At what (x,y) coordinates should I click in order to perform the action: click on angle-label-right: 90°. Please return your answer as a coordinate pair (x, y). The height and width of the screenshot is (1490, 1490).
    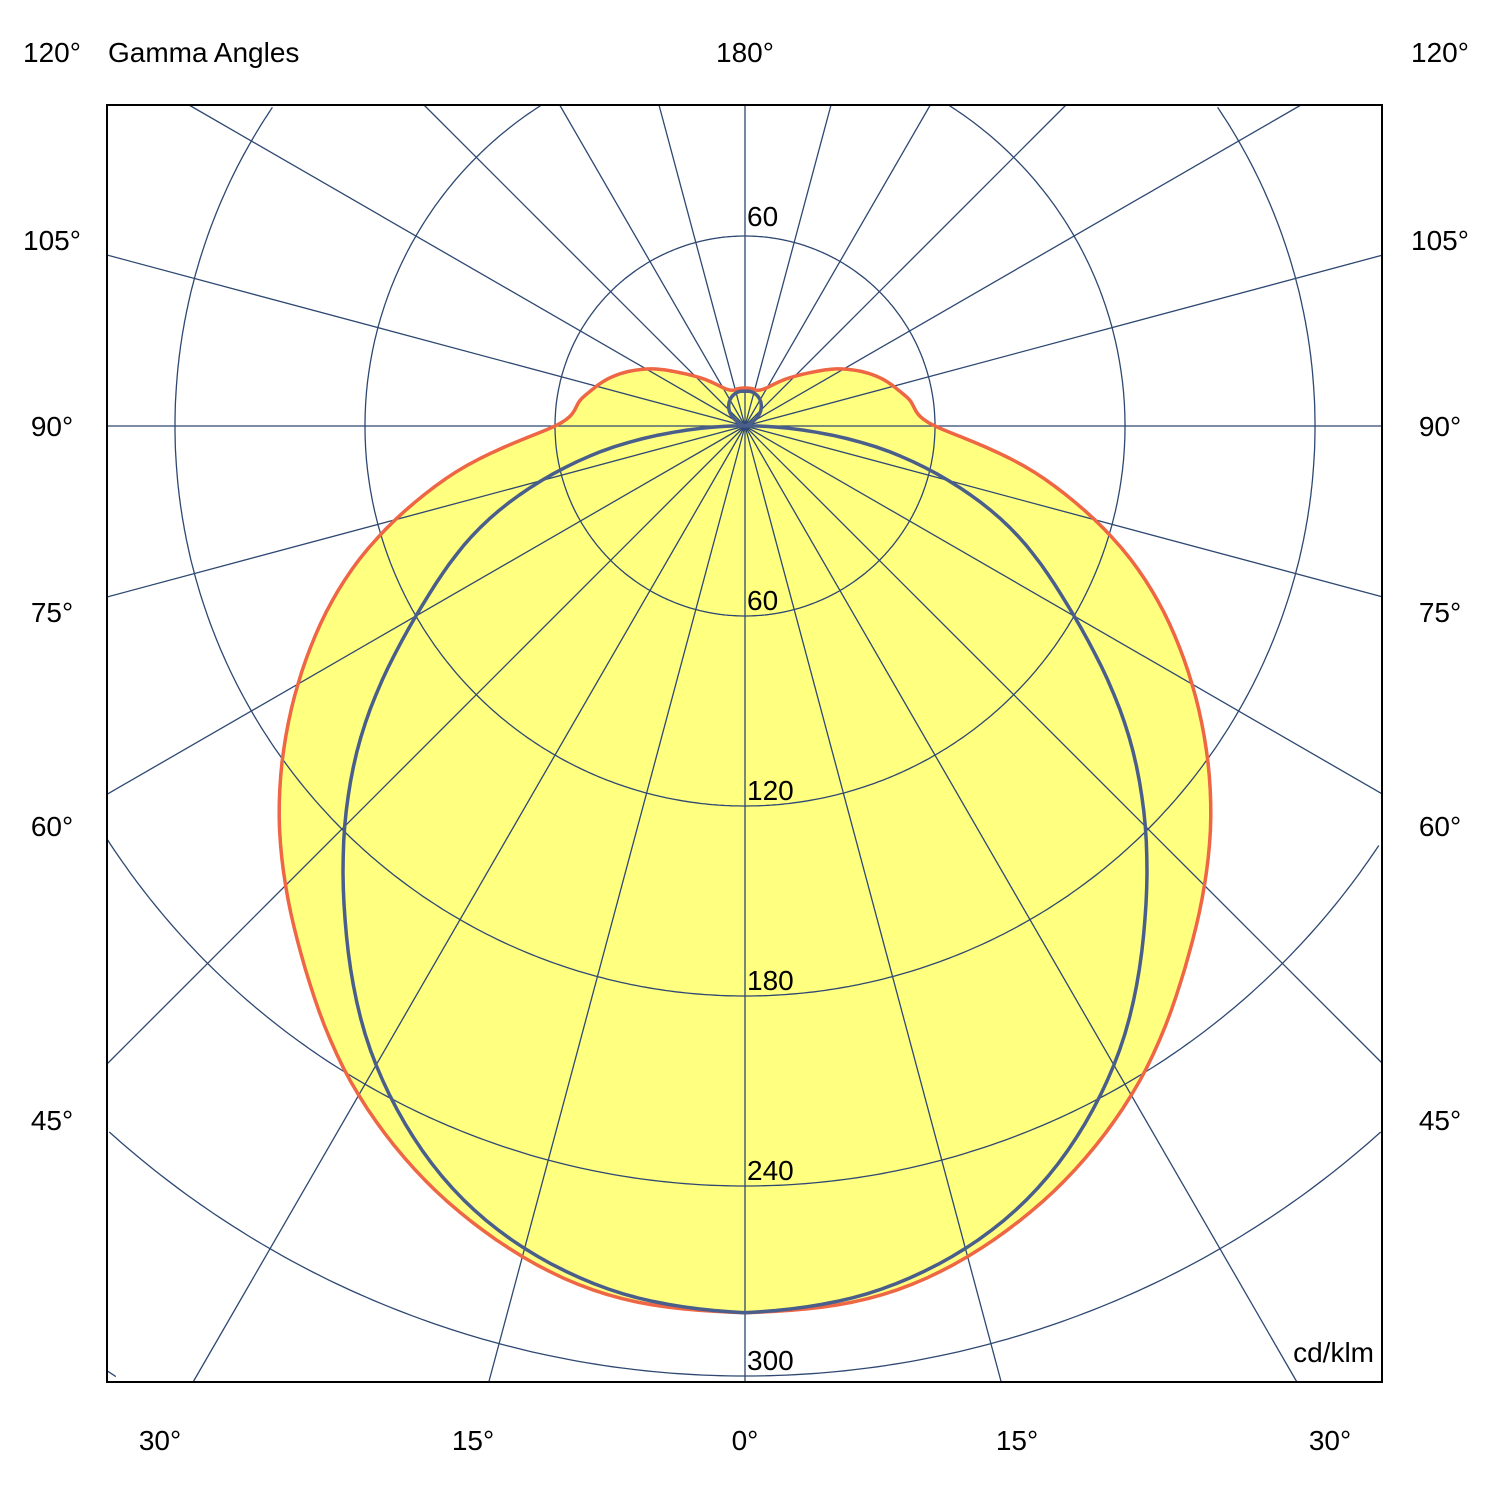
    Looking at the image, I should click on (1440, 426).